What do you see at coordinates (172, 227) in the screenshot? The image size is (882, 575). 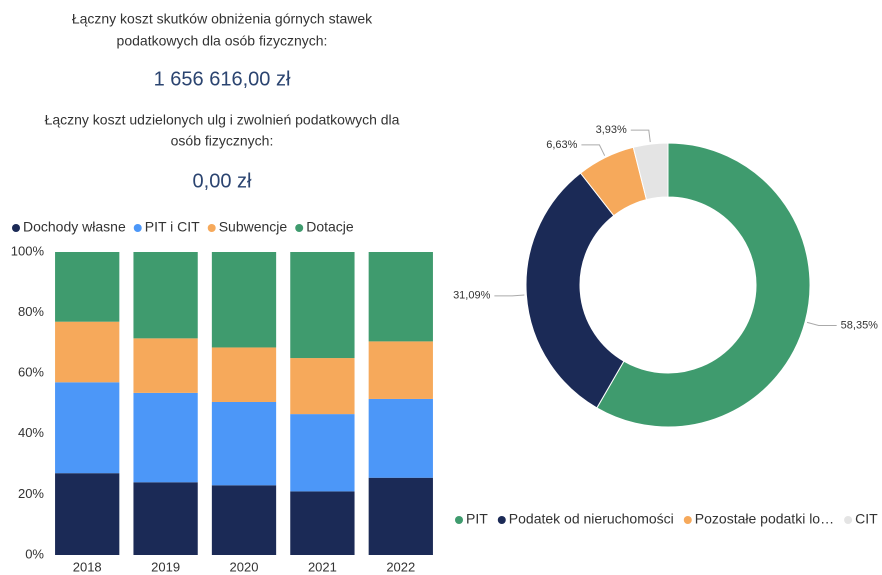 I see `legend-label: PIT i CIT` at bounding box center [172, 227].